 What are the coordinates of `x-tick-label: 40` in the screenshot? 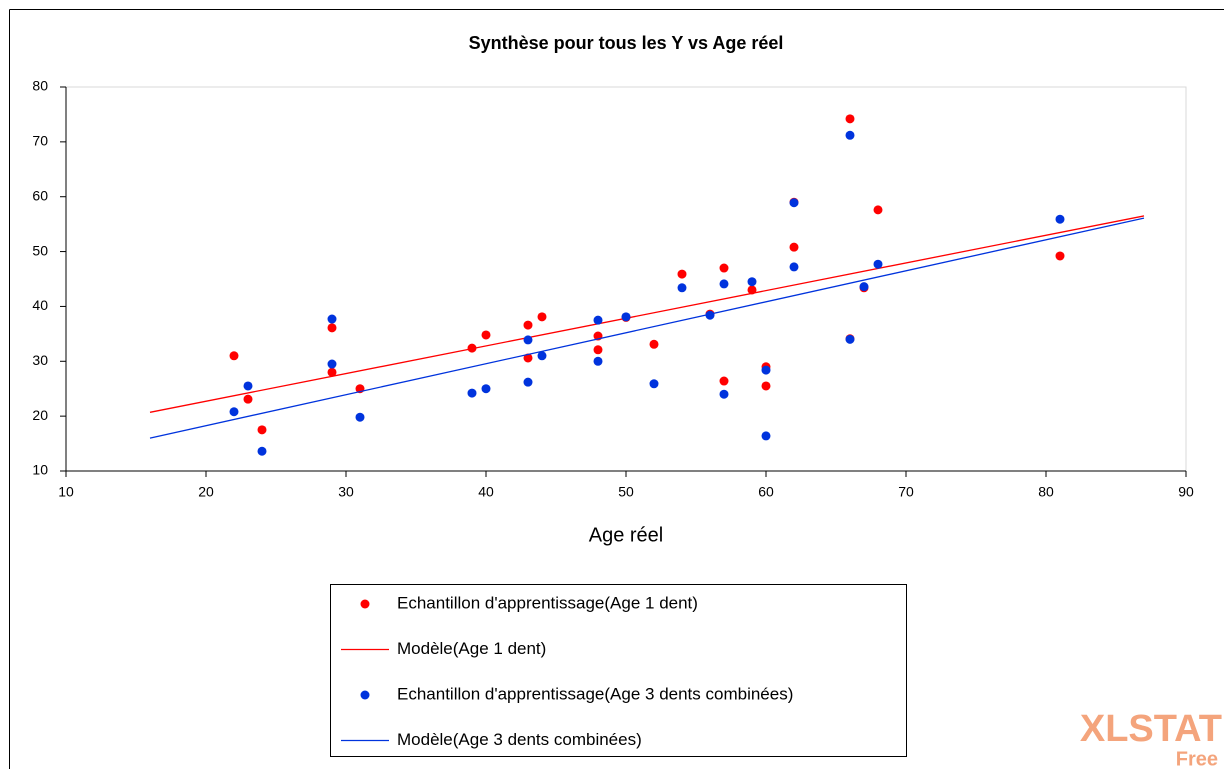 It's located at (486, 492).